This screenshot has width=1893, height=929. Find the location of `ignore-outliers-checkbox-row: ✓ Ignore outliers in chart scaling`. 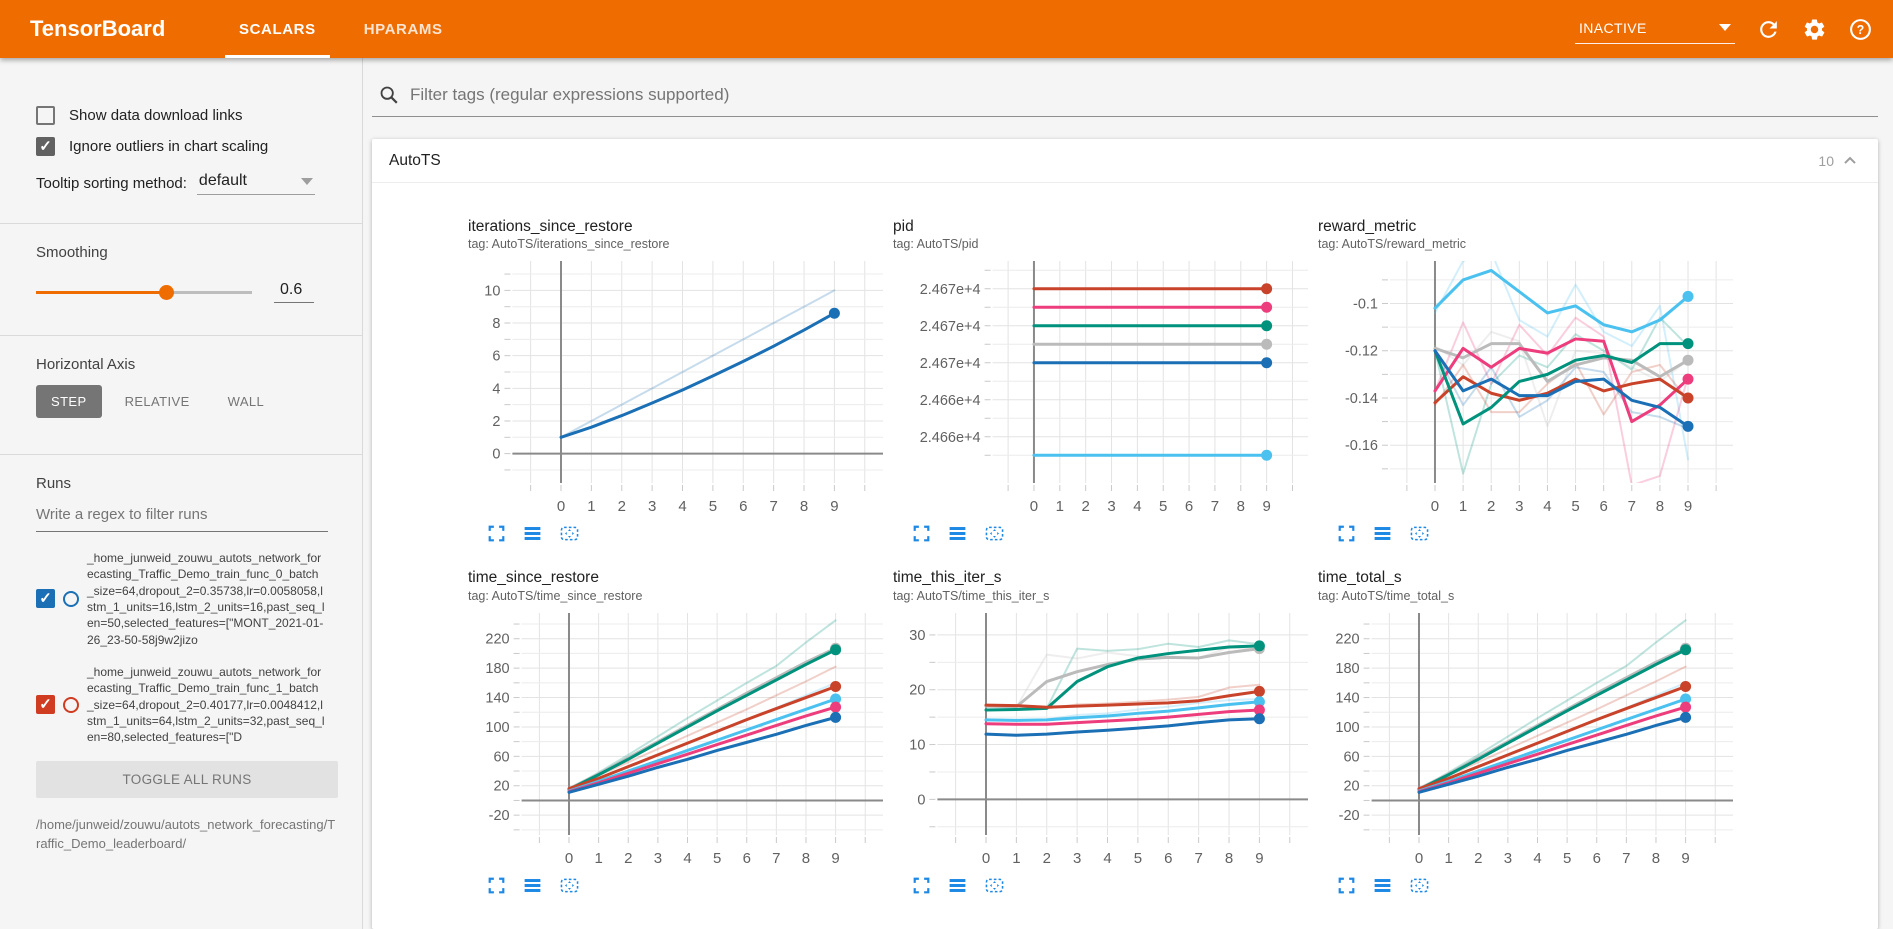

ignore-outliers-checkbox-row: ✓ Ignore outliers in chart scaling is located at coordinates (187, 146).